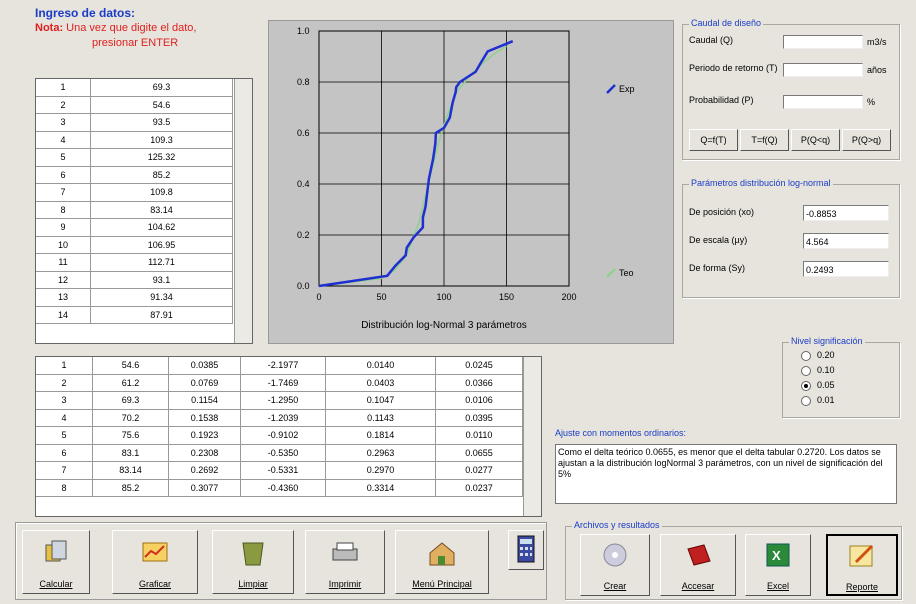 The width and height of the screenshot is (916, 604). What do you see at coordinates (713, 140) in the screenshot?
I see `button: Q=f(T)` at bounding box center [713, 140].